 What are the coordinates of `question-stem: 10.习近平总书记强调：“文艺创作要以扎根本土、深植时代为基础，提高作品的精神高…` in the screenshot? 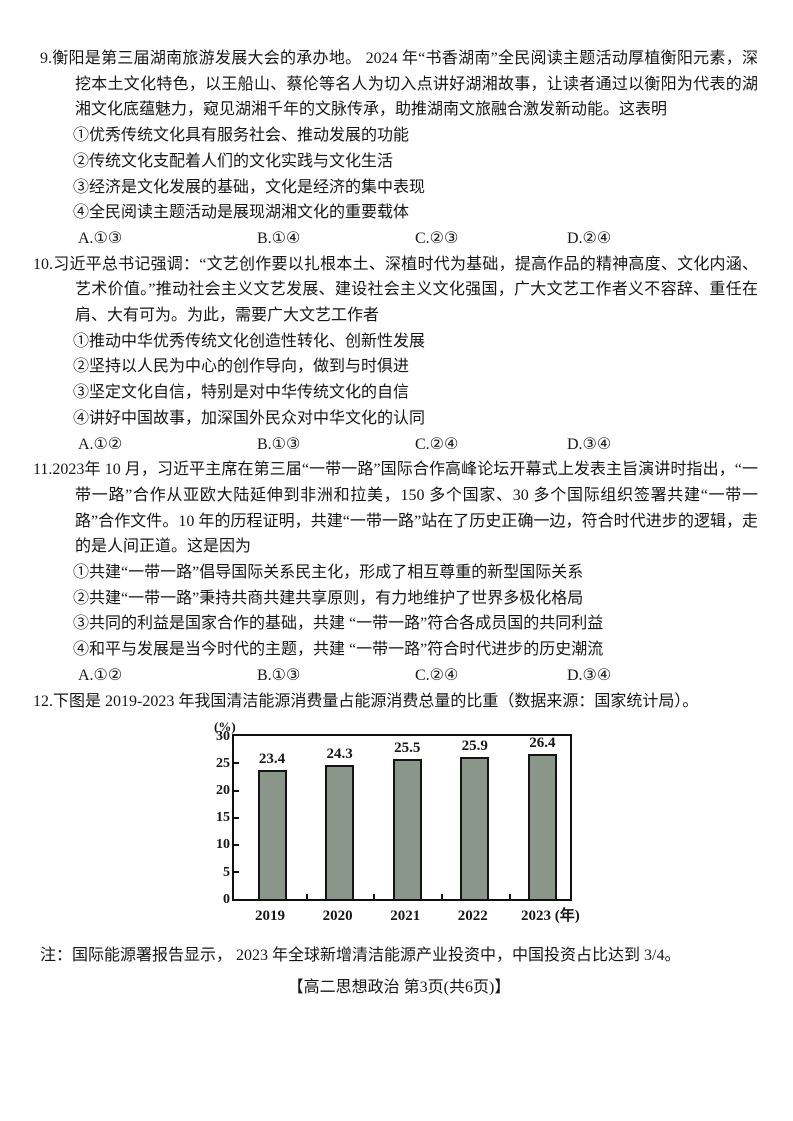 It's located at (395, 290).